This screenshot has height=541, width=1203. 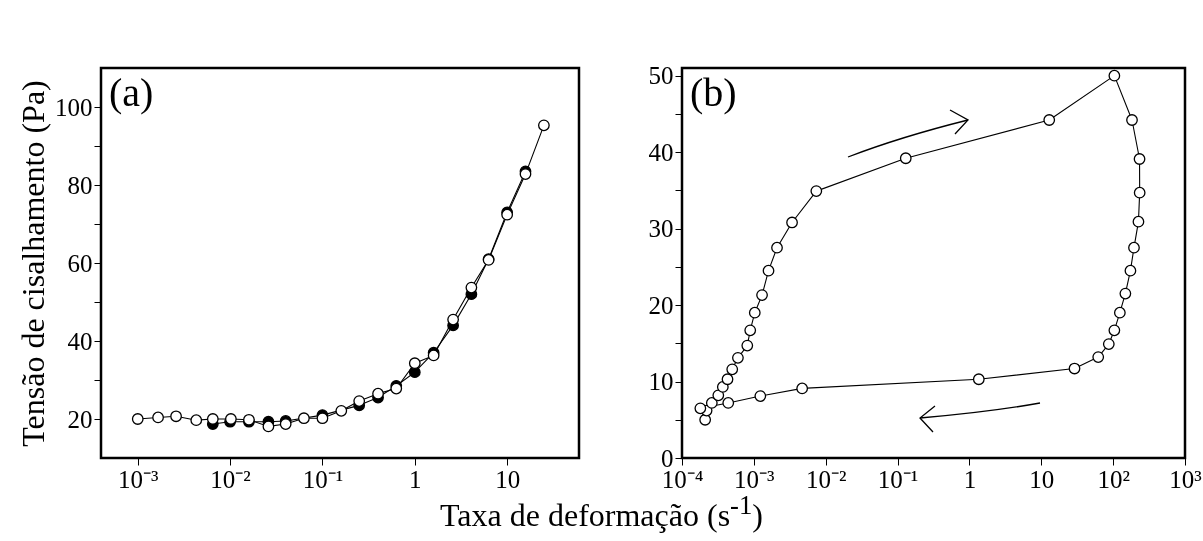 What do you see at coordinates (1113, 479) in the screenshot?
I see `x-tick-label: 10²` at bounding box center [1113, 479].